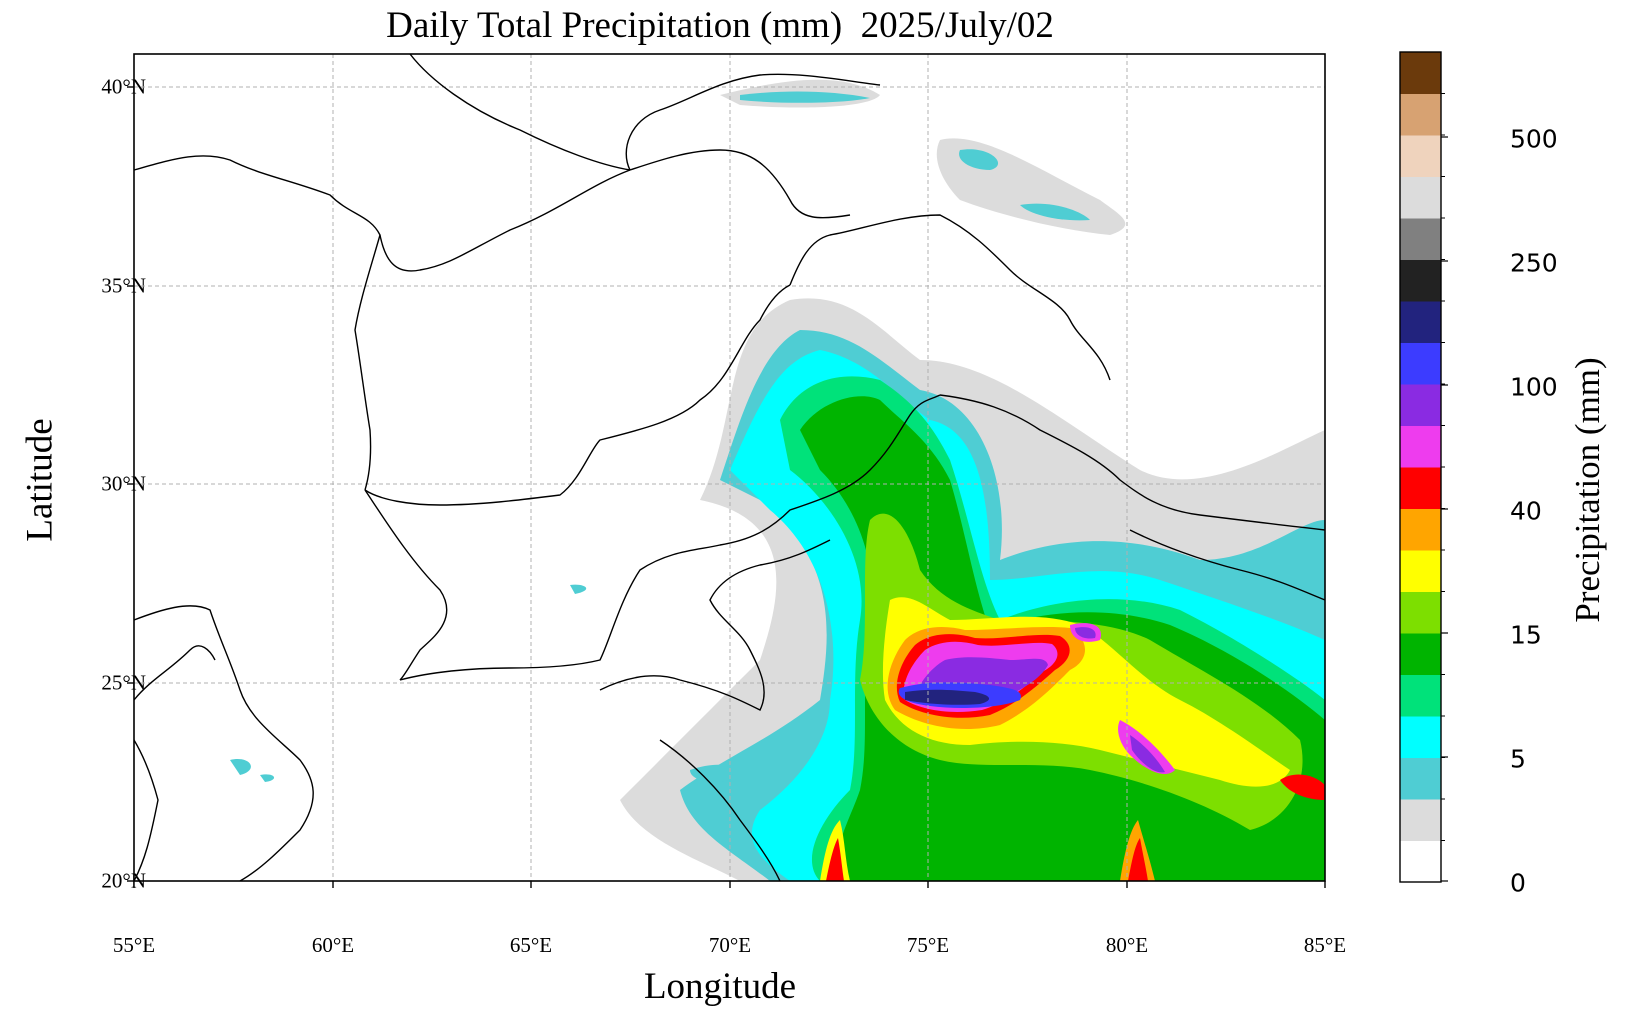  What do you see at coordinates (1518, 759) in the screenshot?
I see `colorbar-tick-label: 5` at bounding box center [1518, 759].